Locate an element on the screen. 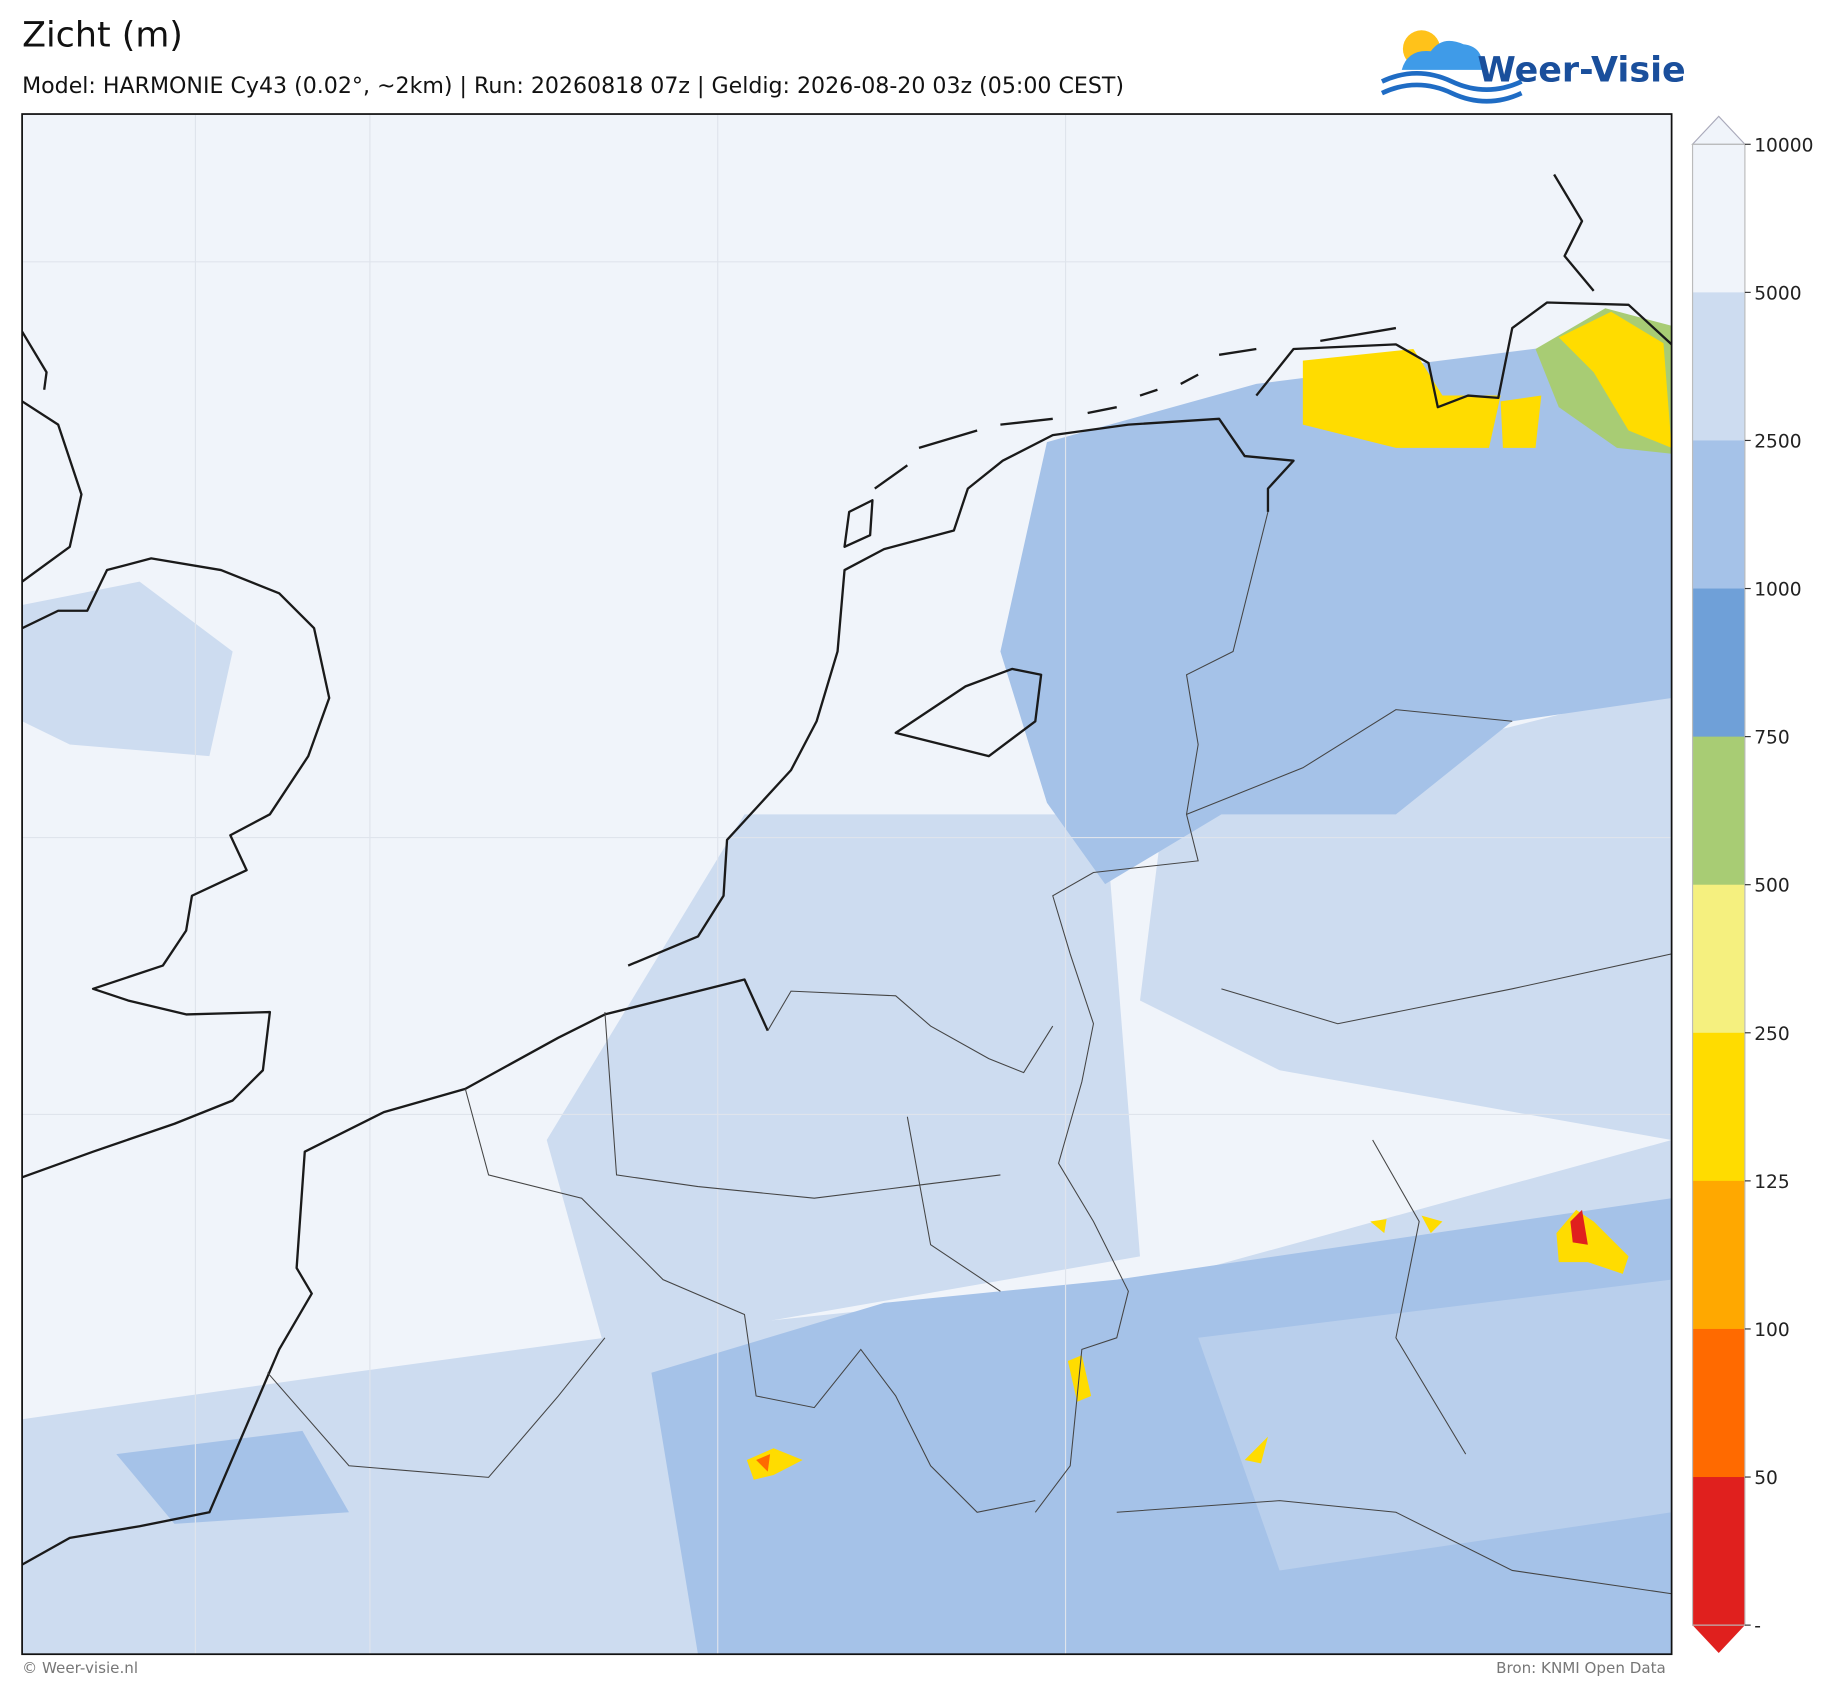 This screenshot has height=1681, width=1824. colorbar-tick-label: 125 is located at coordinates (1772, 1182).